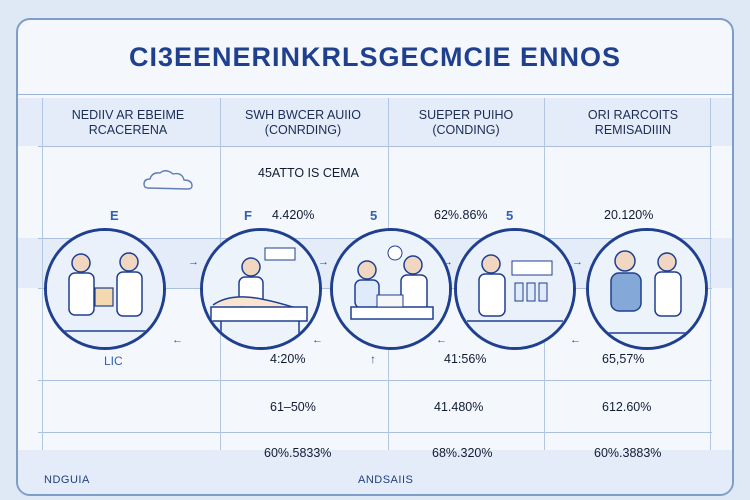 This screenshot has width=750, height=500. Describe the element at coordinates (462, 453) in the screenshot. I see `value-cell: 68%.320%` at that location.